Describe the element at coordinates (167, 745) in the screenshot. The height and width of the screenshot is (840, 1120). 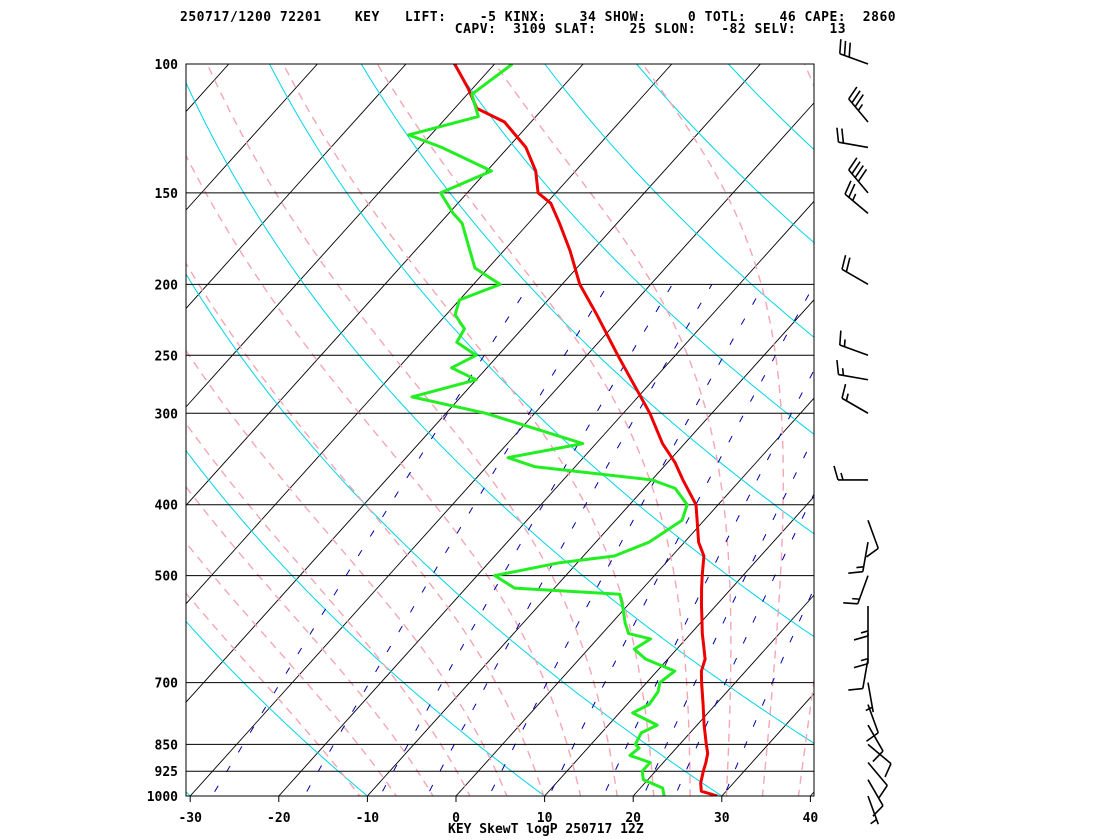
I see `pressure-label: 850` at that location.